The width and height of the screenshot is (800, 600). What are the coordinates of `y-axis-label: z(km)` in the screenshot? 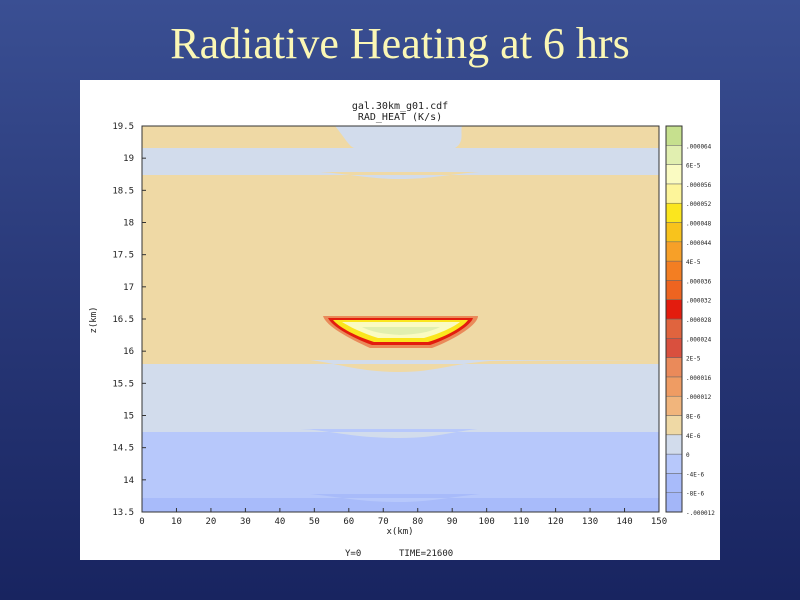 It's located at (94, 319).